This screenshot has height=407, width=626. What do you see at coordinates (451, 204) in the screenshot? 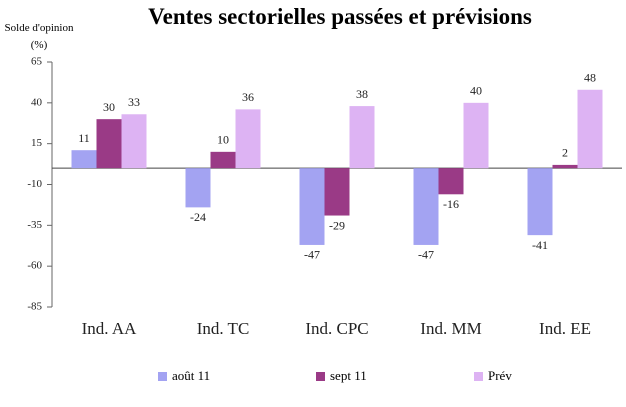
I see `value-label: -16` at bounding box center [451, 204].